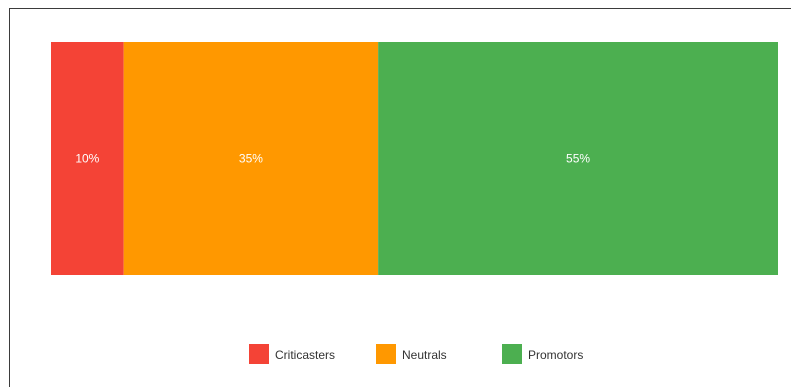 This screenshot has height=387, width=792. I want to click on data-label-neutrals: 35%, so click(251, 159).